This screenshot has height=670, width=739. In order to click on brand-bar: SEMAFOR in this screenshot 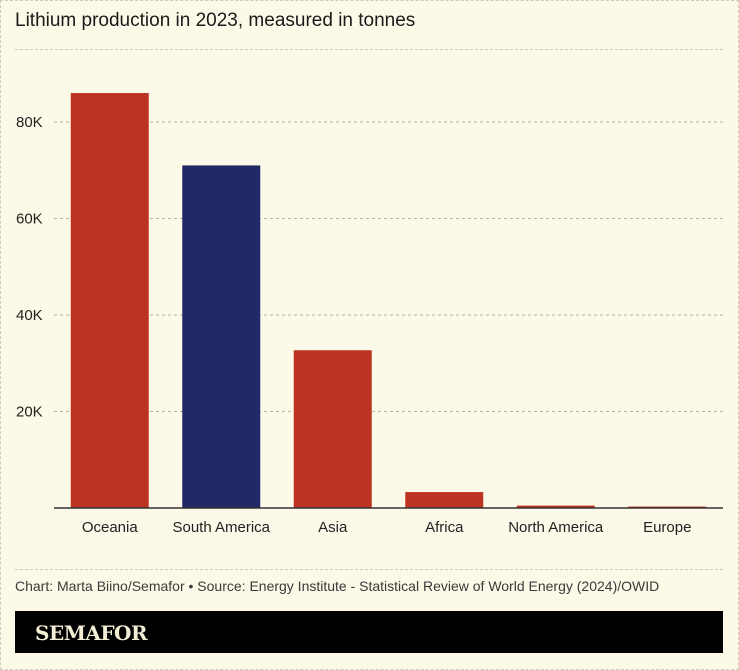, I will do `click(369, 632)`.